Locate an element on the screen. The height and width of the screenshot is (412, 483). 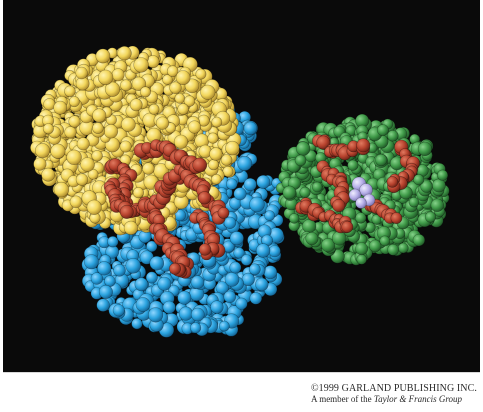
publisher-prefix: A member of the is located at coordinates (342, 399).